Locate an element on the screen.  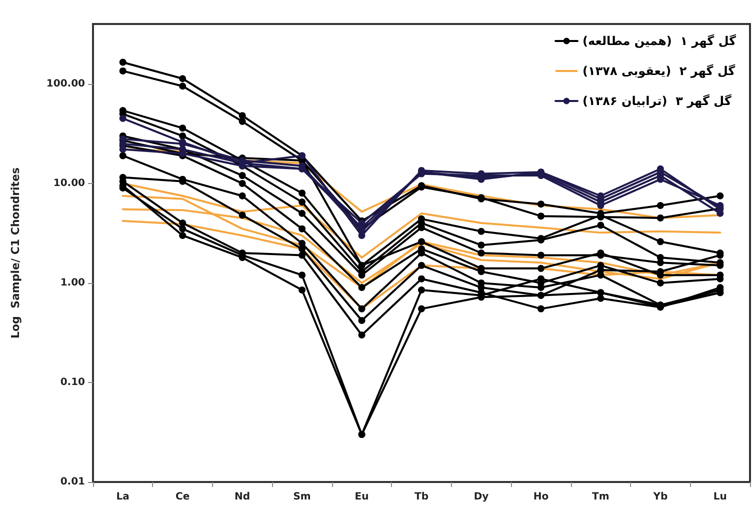
y-tick-label: 100.00 is located at coordinates (66, 84).